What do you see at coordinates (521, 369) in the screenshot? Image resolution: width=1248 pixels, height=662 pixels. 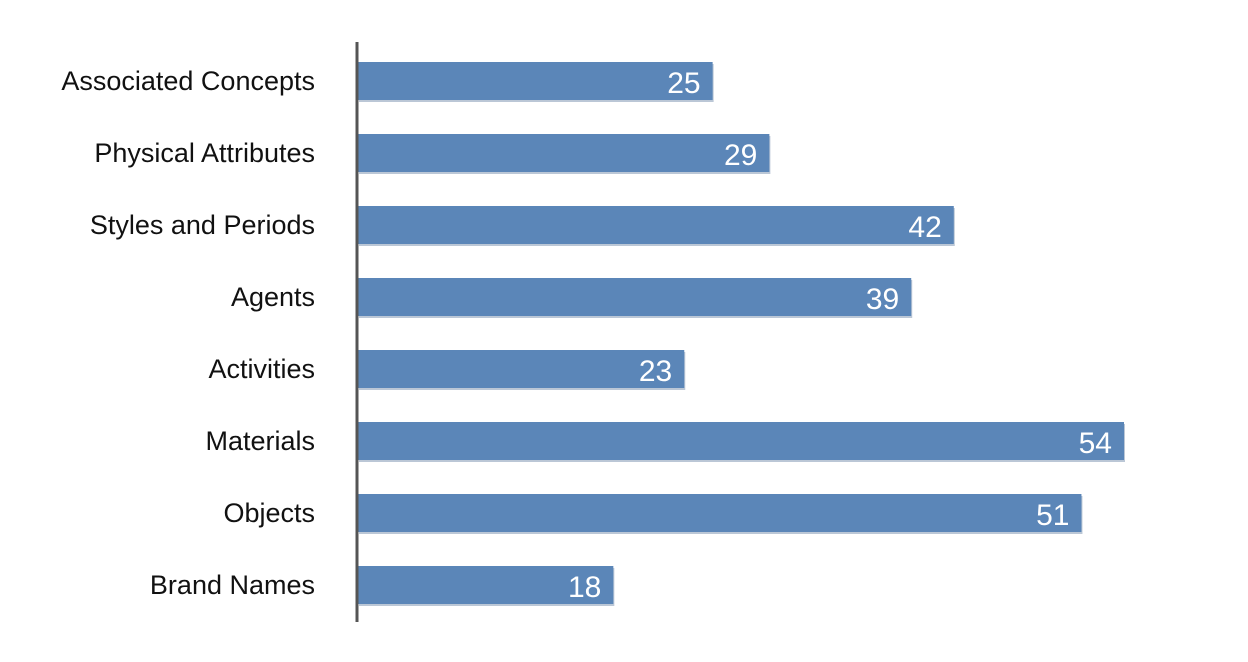 I see `bar-activities` at bounding box center [521, 369].